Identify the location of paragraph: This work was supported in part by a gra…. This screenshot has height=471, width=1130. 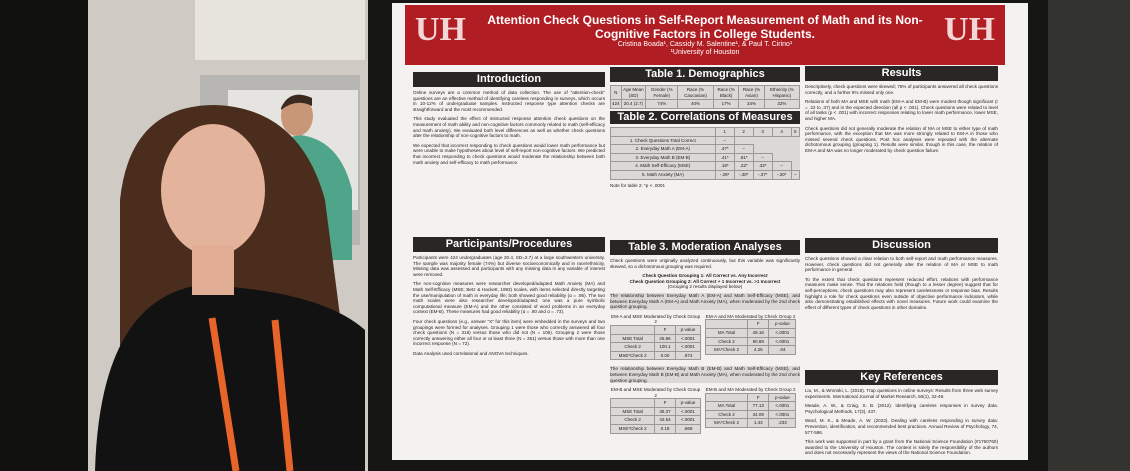
(901, 447).